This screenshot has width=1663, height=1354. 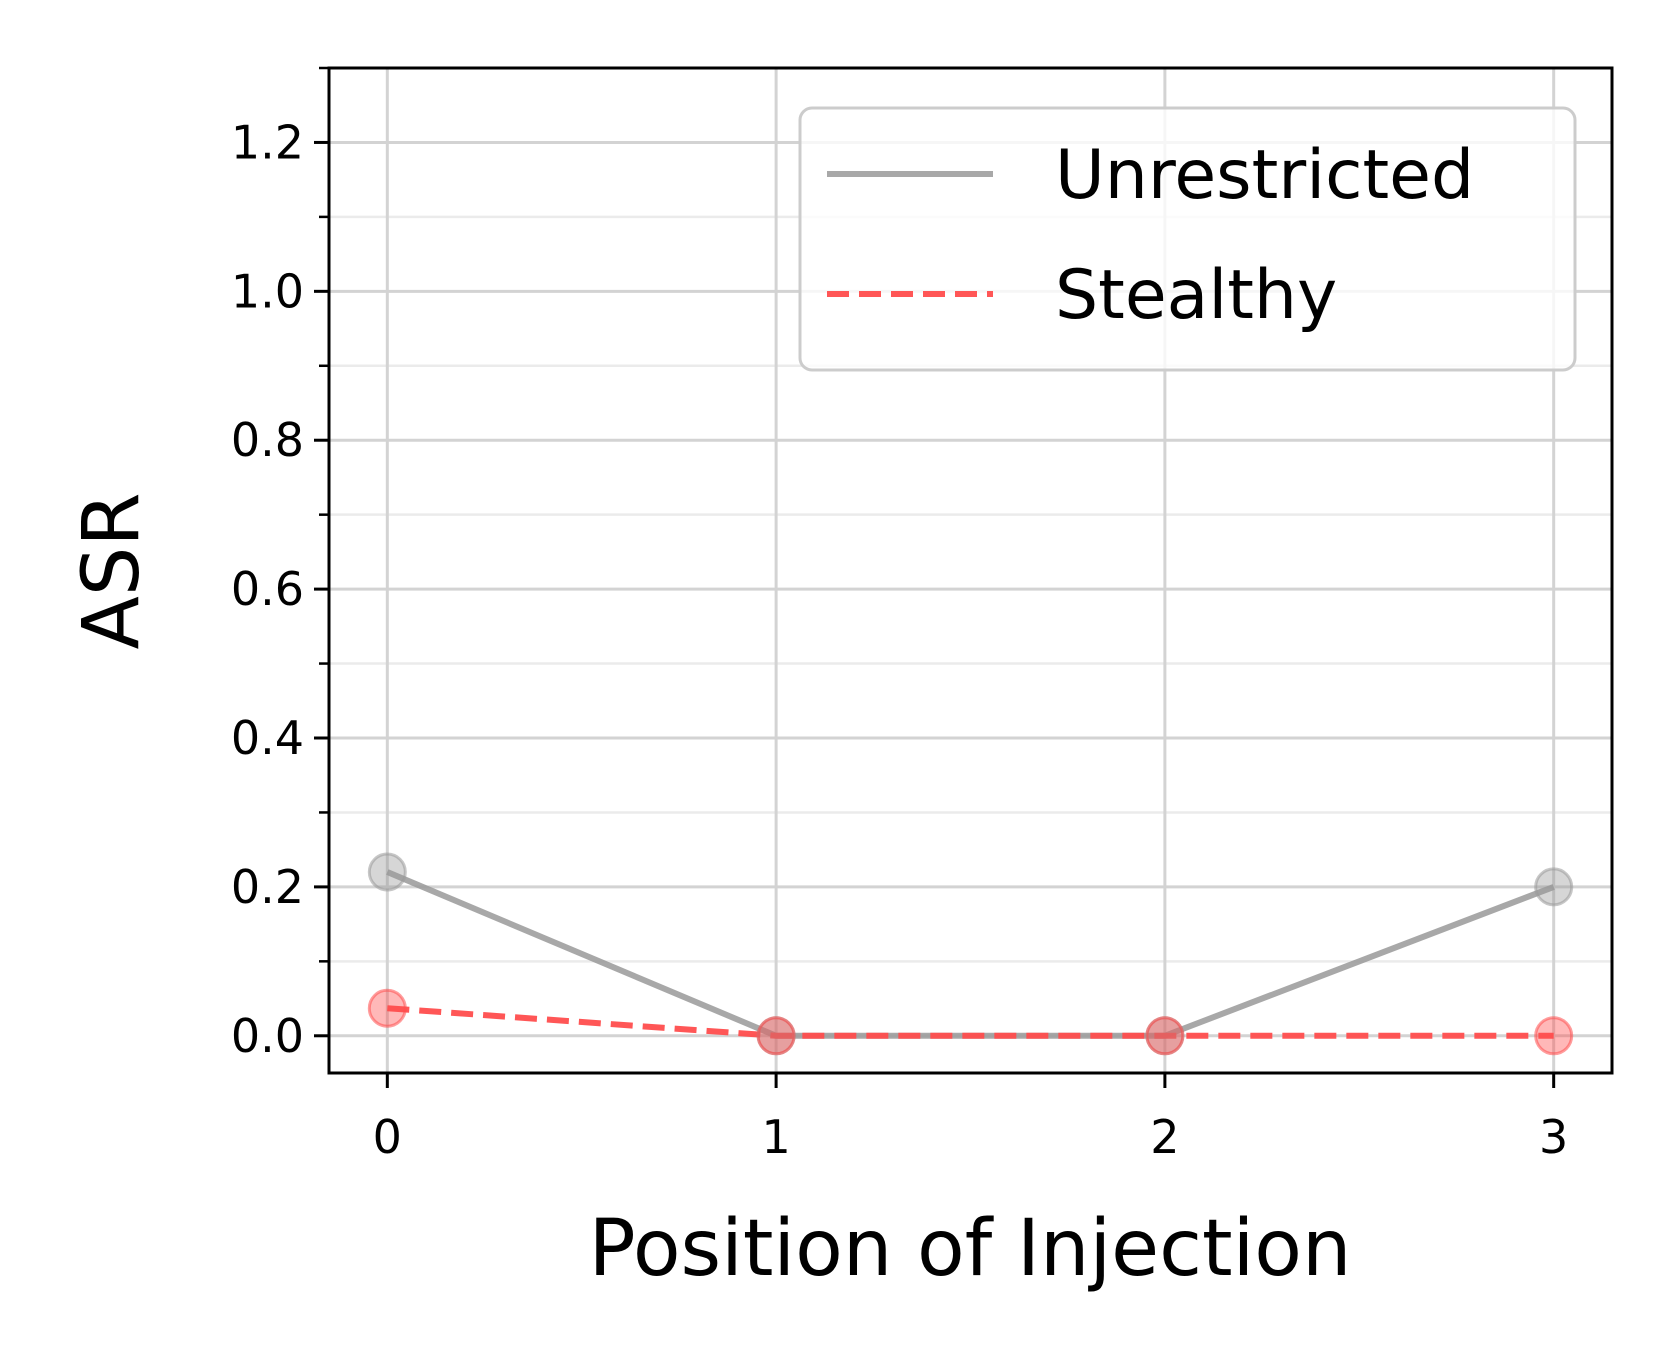 I want to click on y-axis-title: ASR, so click(x=112, y=570).